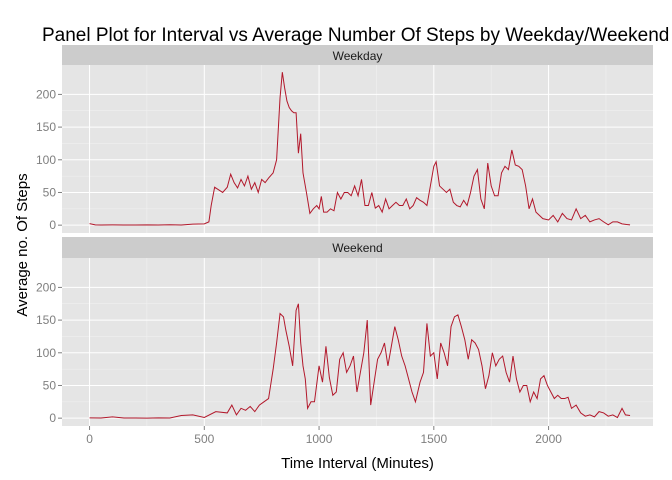 The height and width of the screenshot is (480, 672). What do you see at coordinates (319, 439) in the screenshot?
I see `x-tick-label: 1000` at bounding box center [319, 439].